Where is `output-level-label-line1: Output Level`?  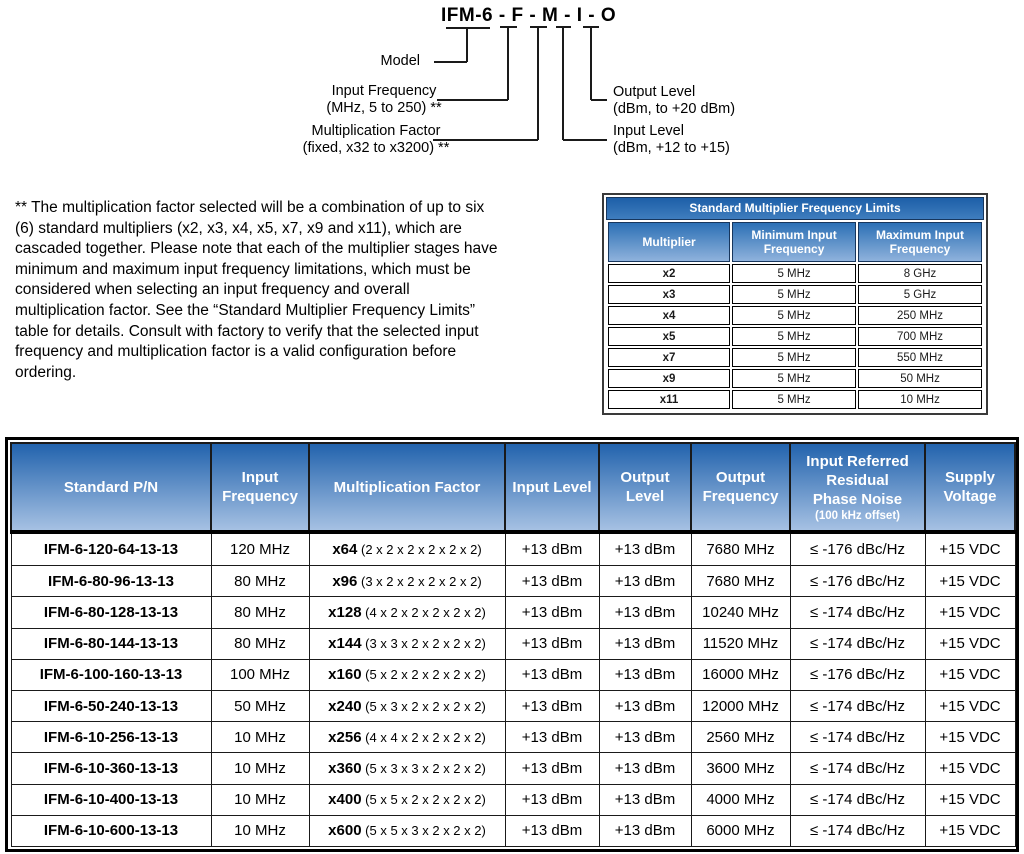
output-level-label-line1: Output Level is located at coordinates (654, 92).